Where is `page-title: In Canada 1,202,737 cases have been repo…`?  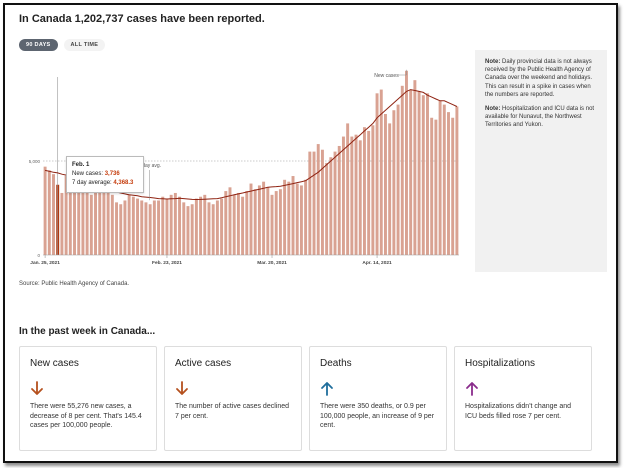 page-title: In Canada 1,202,737 cases have been repo… is located at coordinates (142, 19).